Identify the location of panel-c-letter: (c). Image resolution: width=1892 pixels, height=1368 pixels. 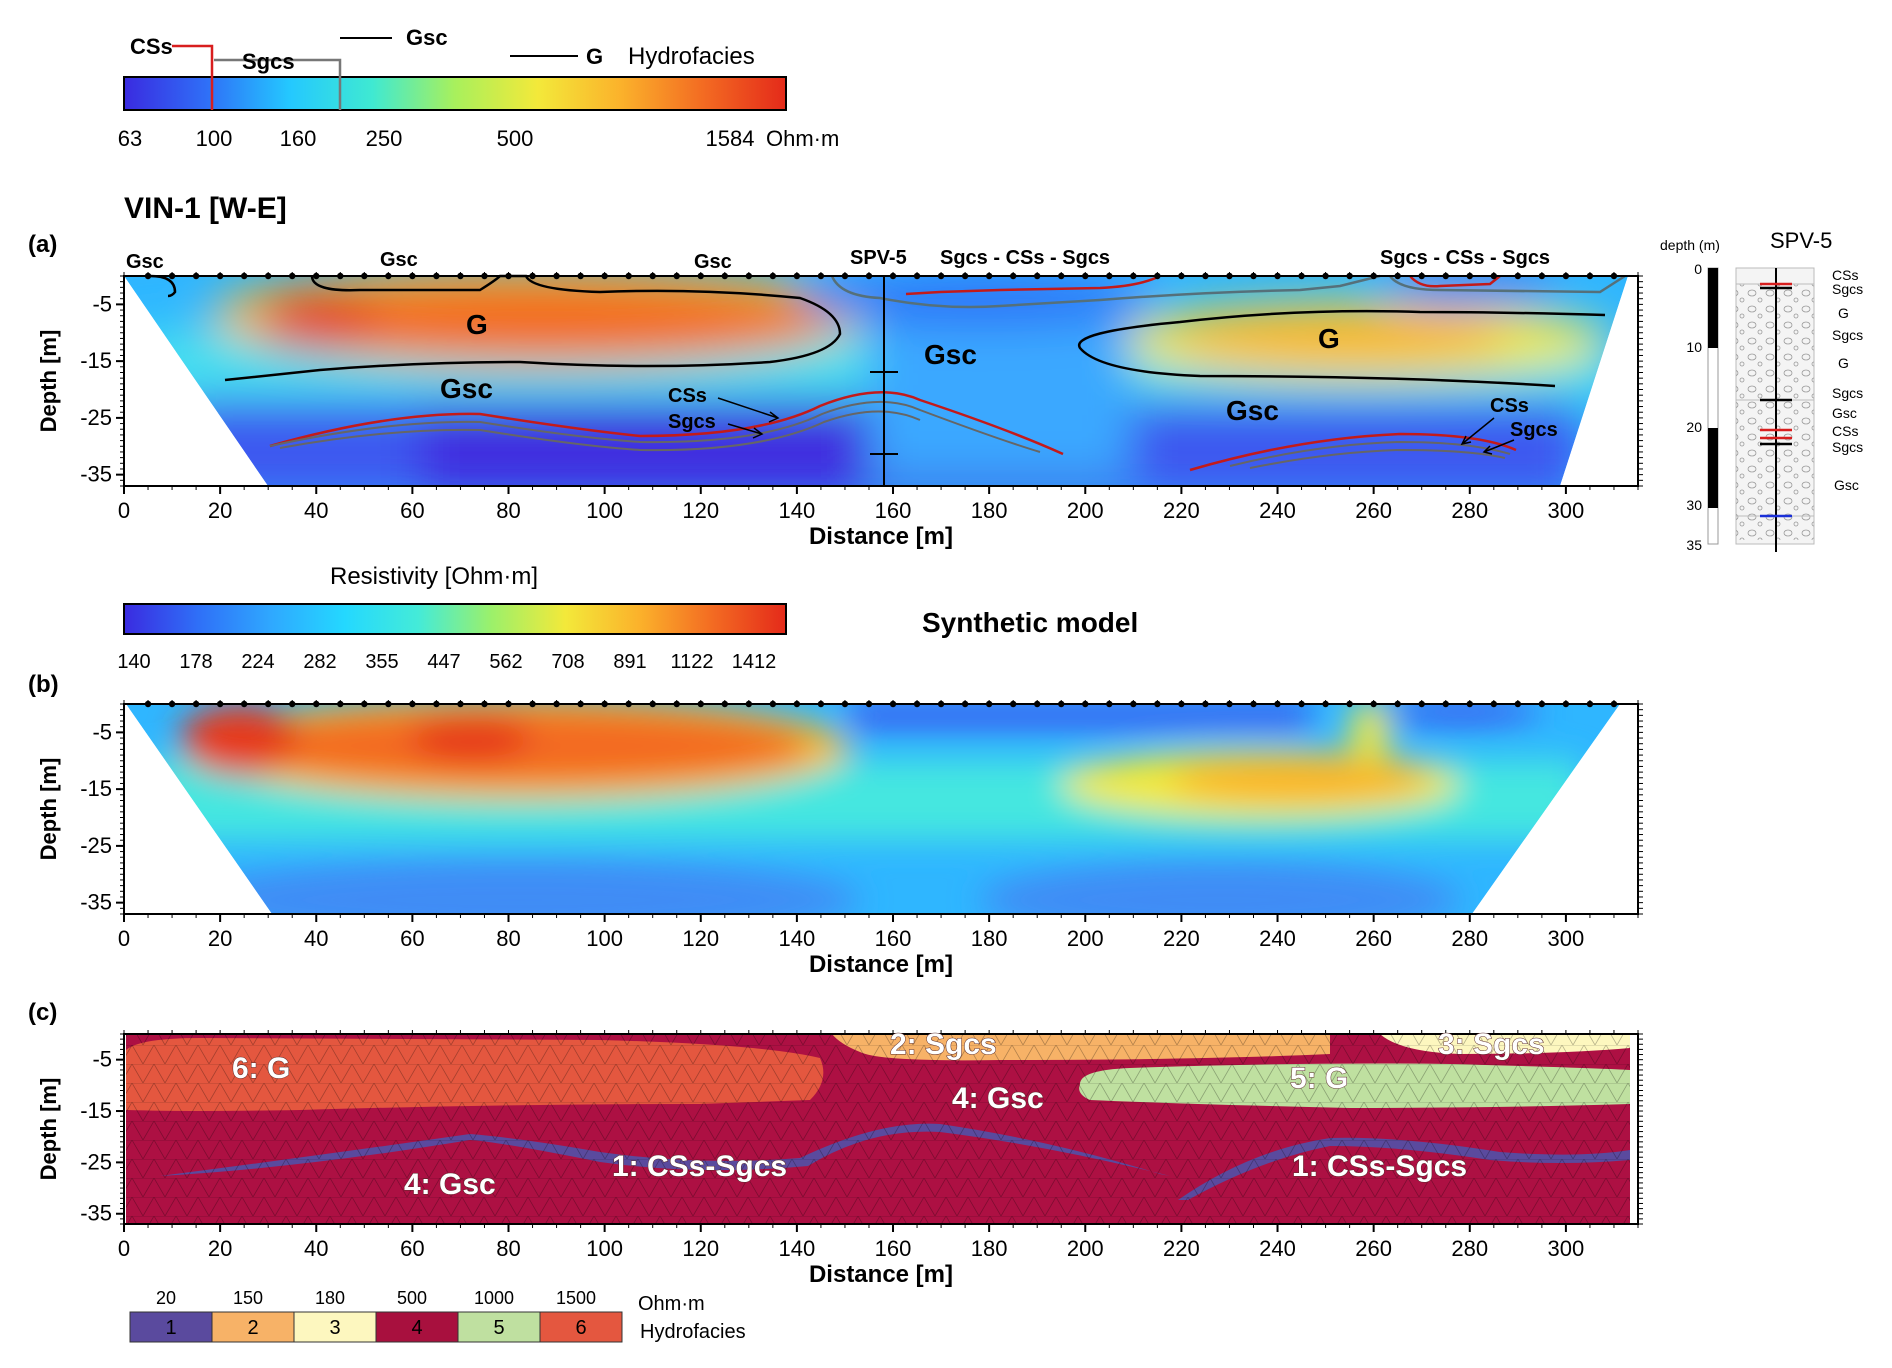
(42, 1012).